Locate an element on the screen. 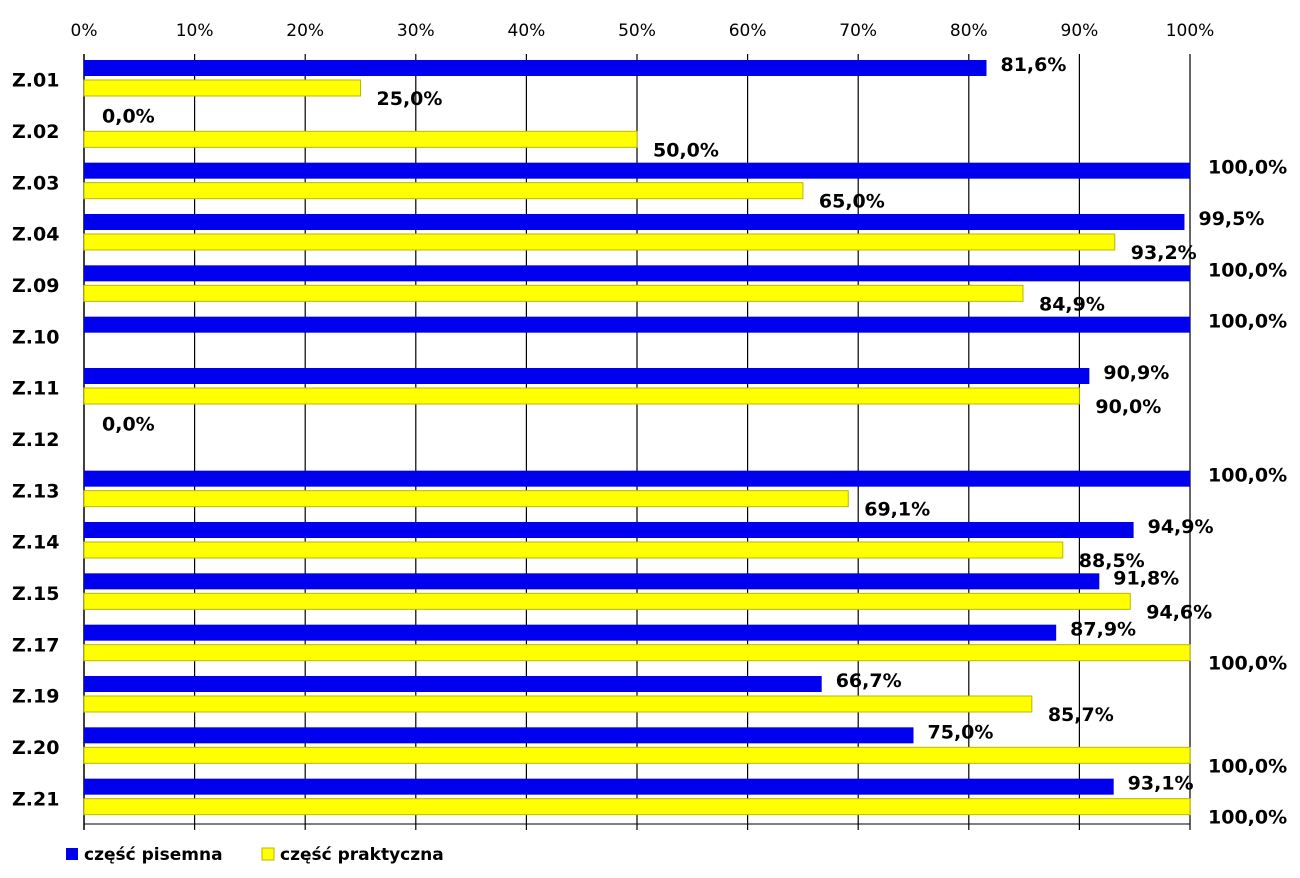 The image size is (1300, 878). category-label: Z.02 is located at coordinates (35, 132).